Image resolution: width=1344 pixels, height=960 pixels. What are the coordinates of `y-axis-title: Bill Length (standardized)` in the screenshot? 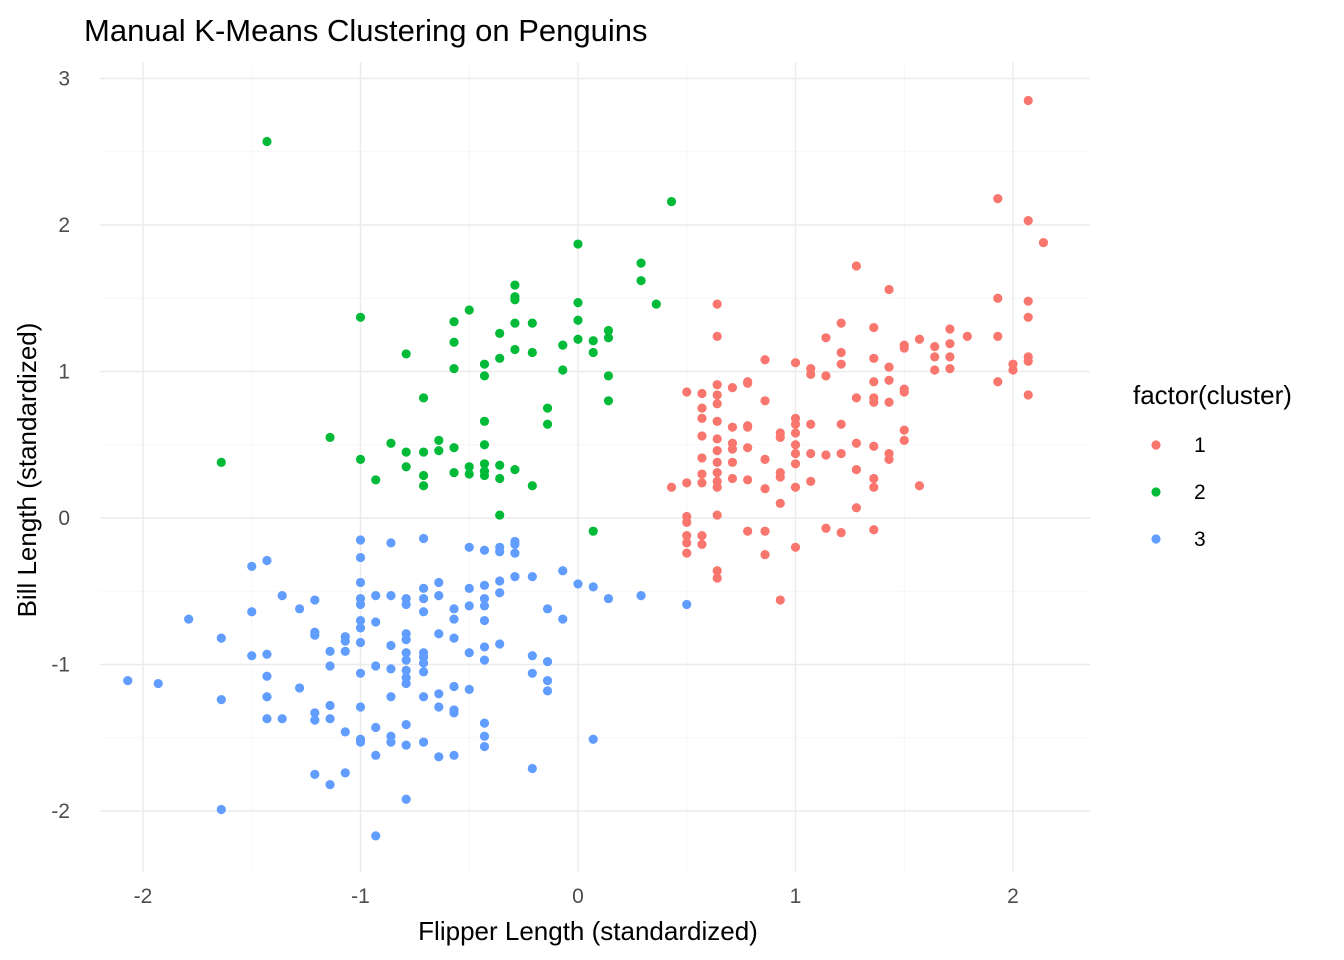 It's located at (27, 470).